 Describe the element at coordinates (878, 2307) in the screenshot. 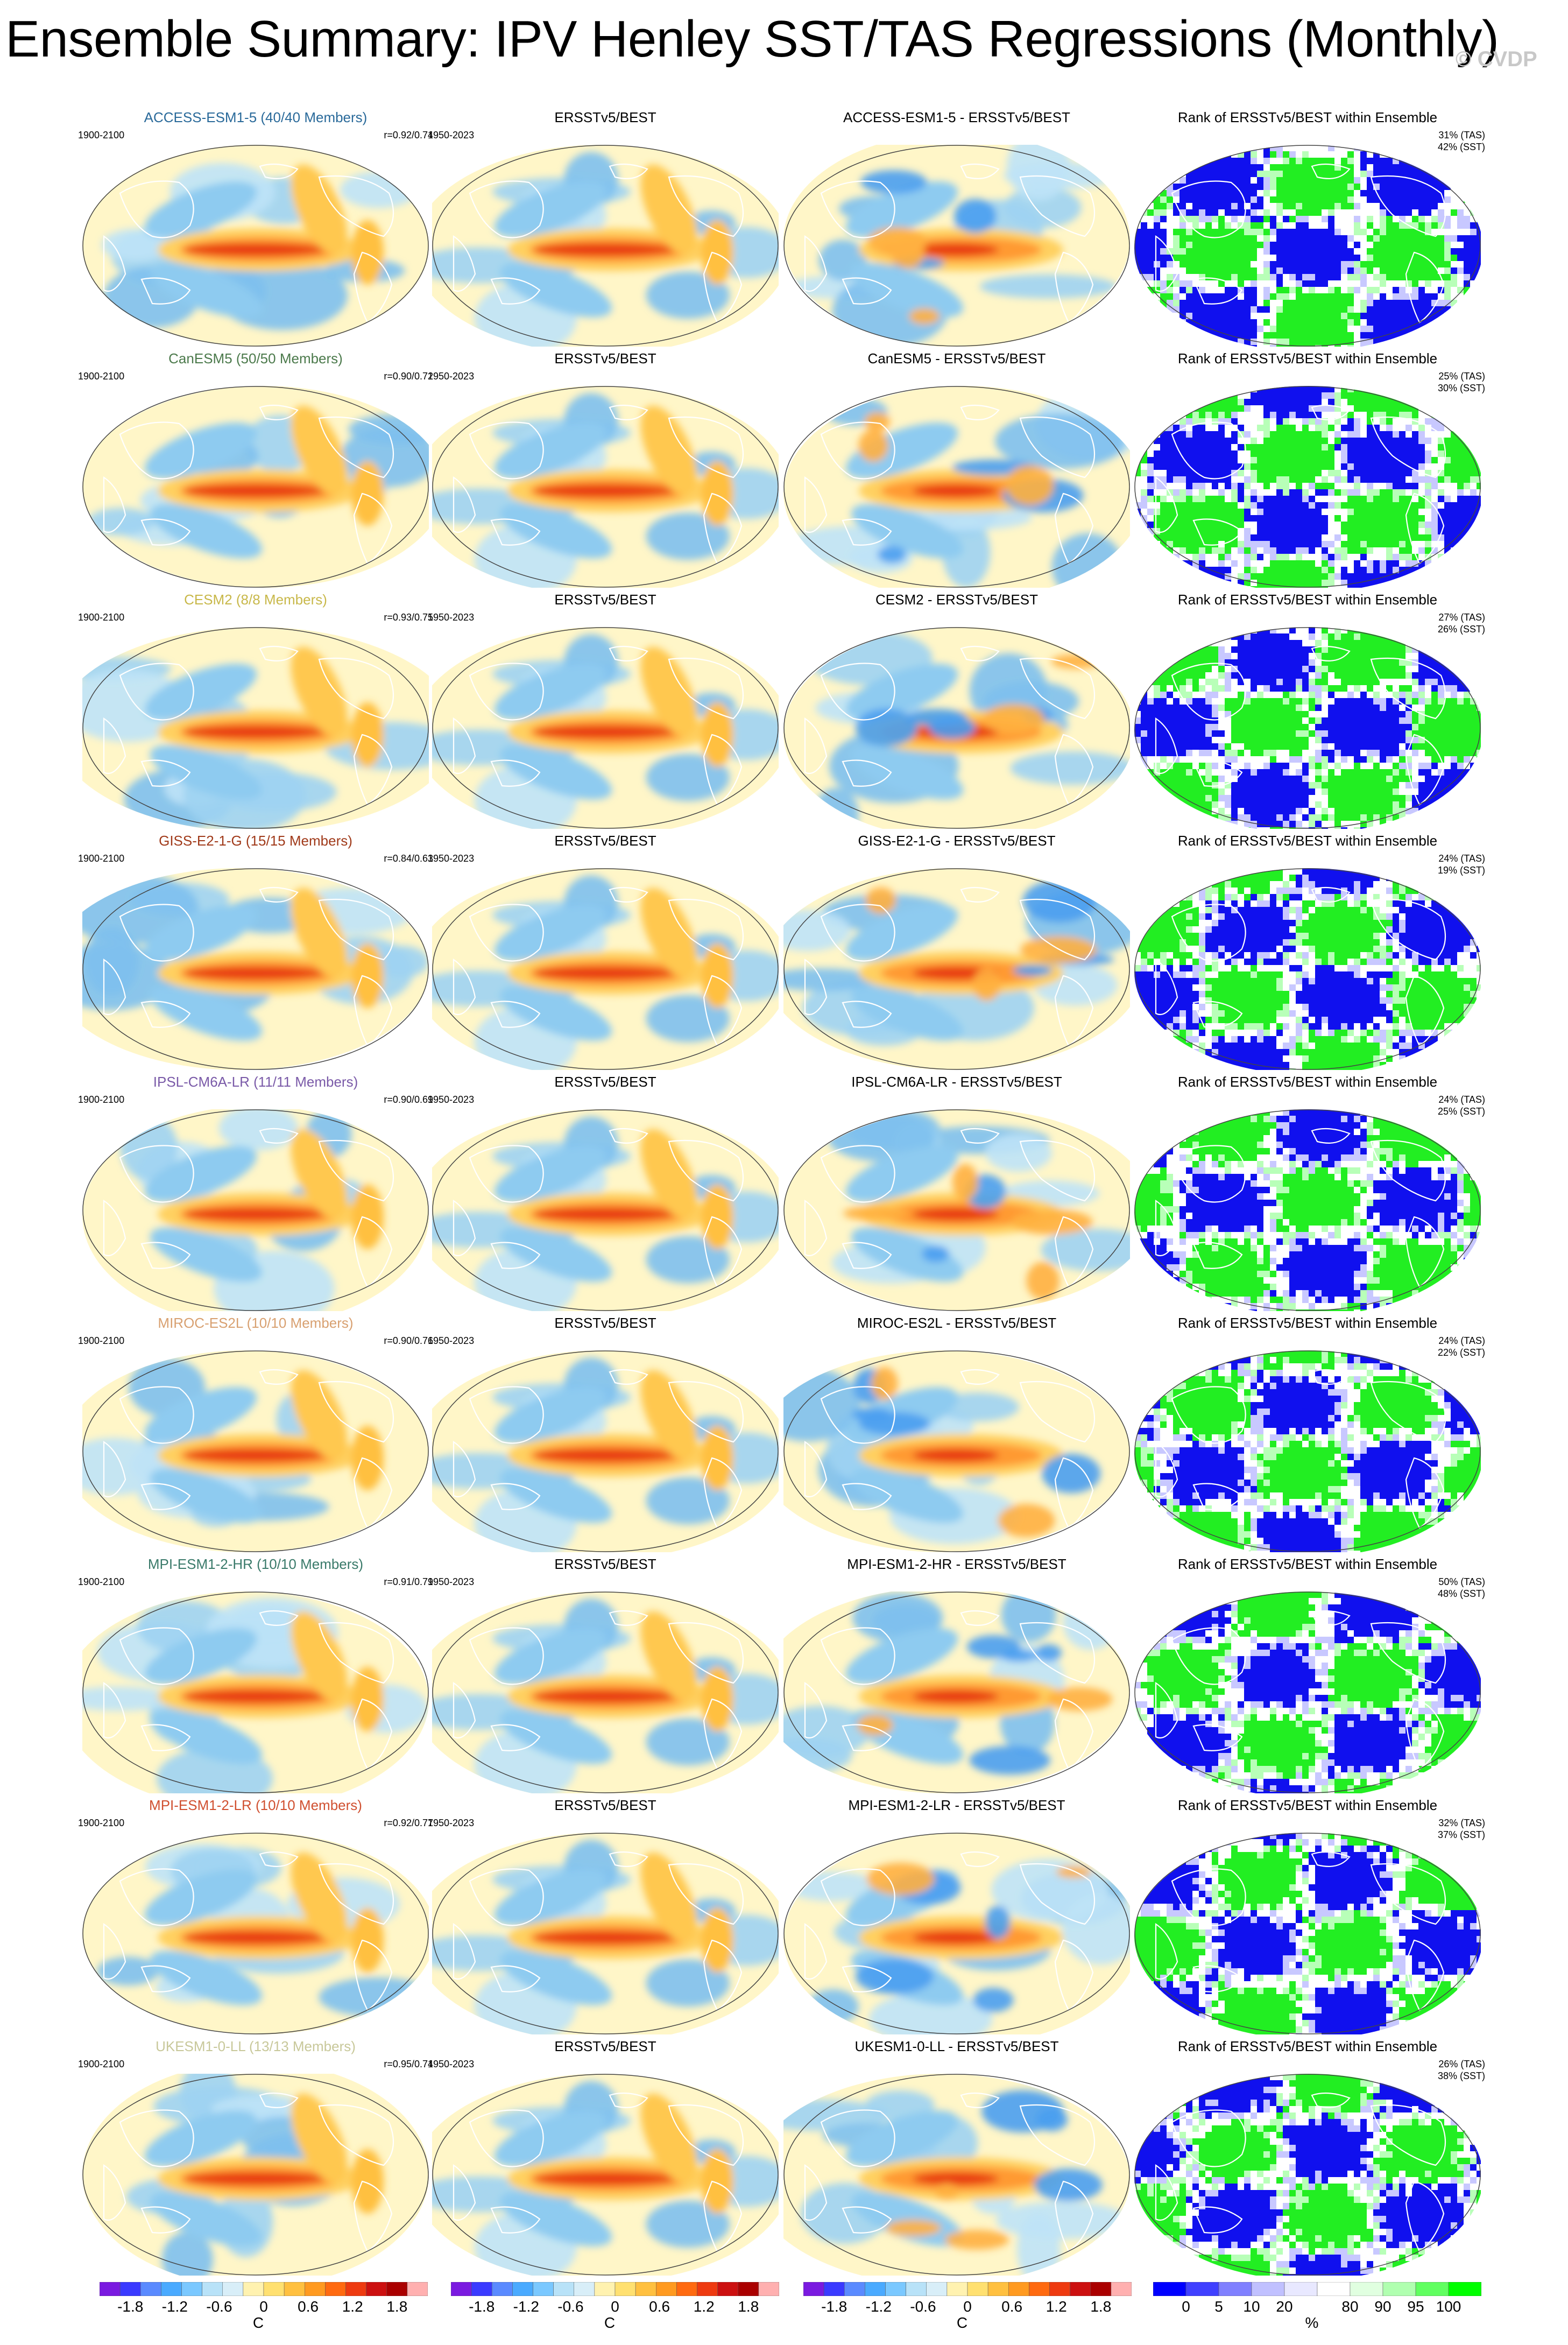

I see `colorbar-tick-label: -1.2` at that location.